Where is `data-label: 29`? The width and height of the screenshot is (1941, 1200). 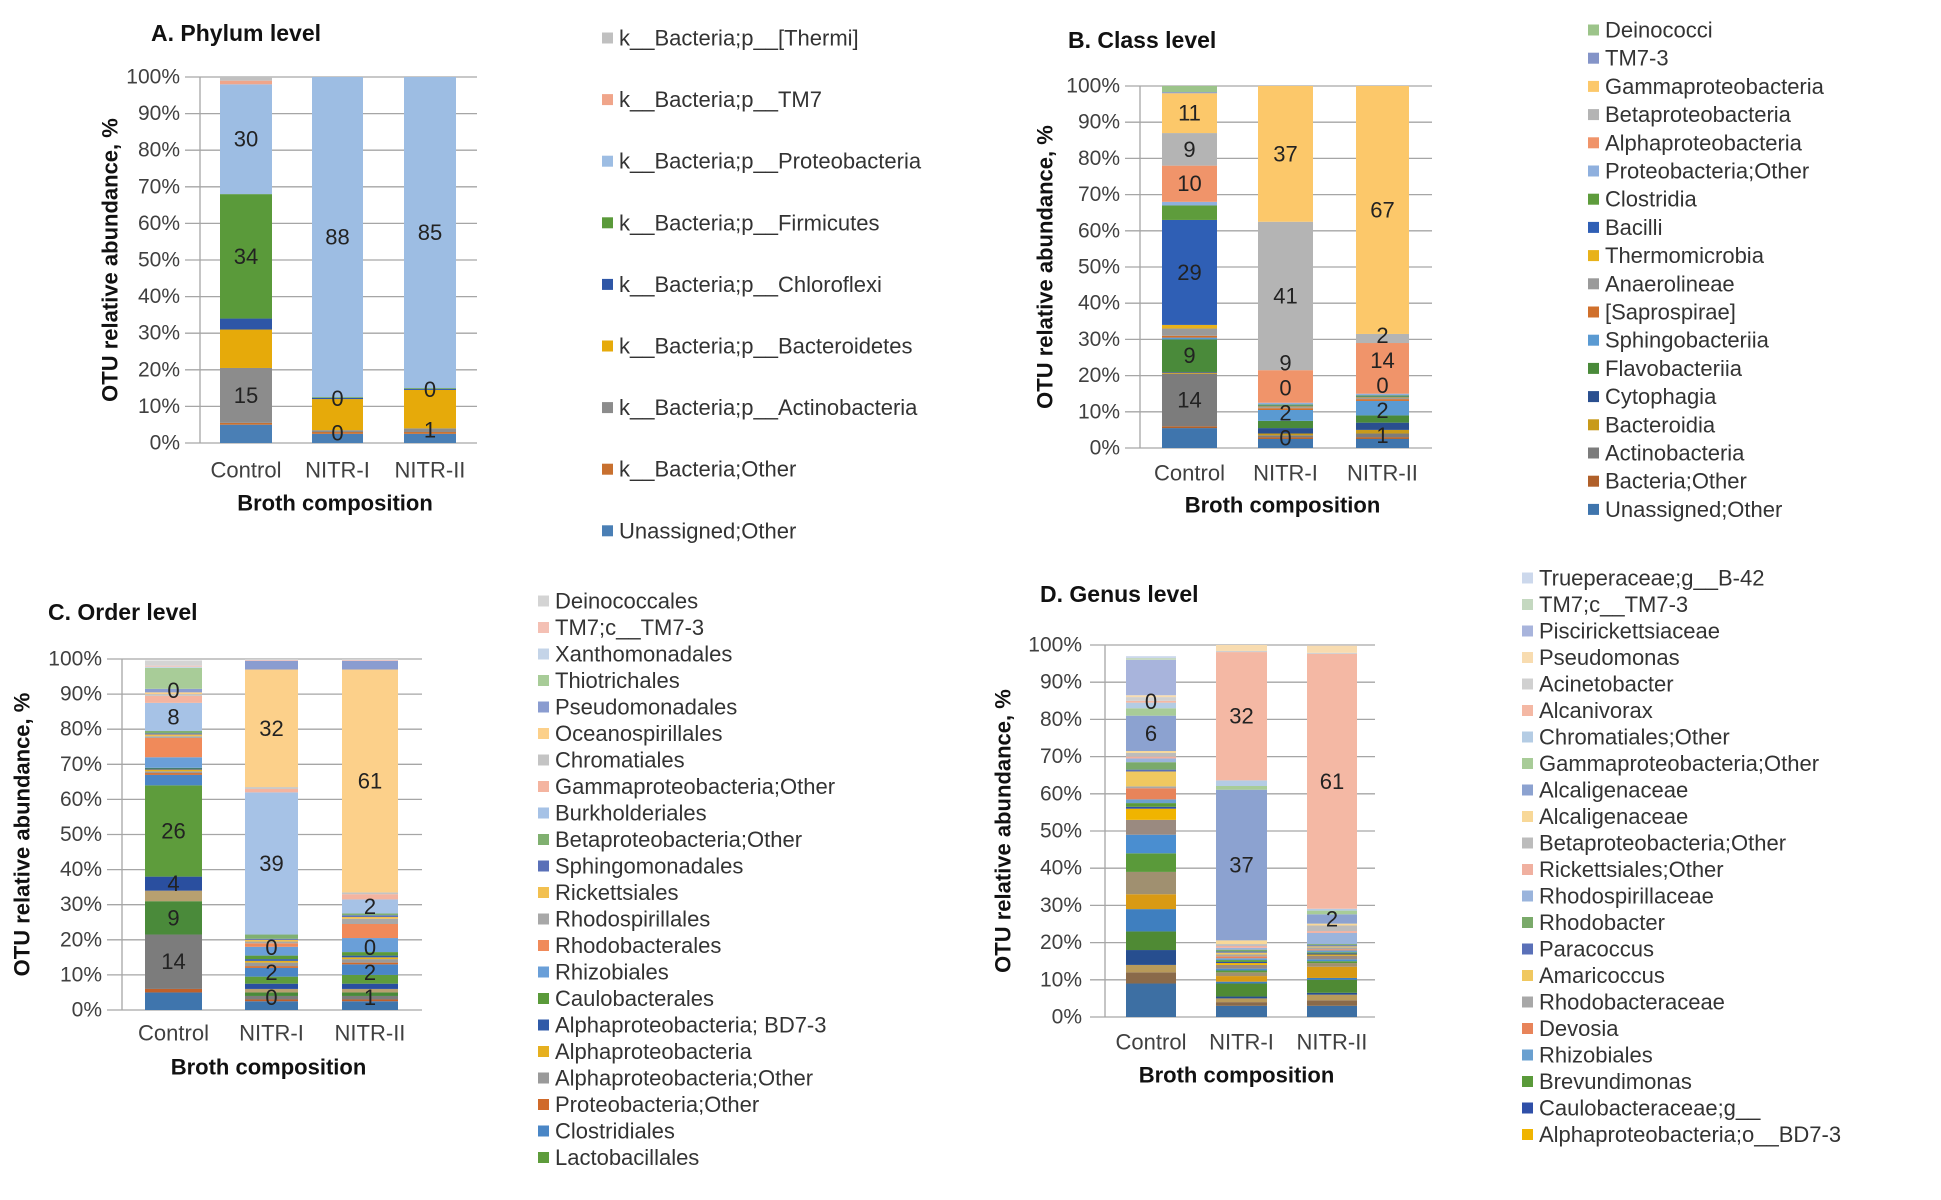
data-label: 29 is located at coordinates (1189, 272).